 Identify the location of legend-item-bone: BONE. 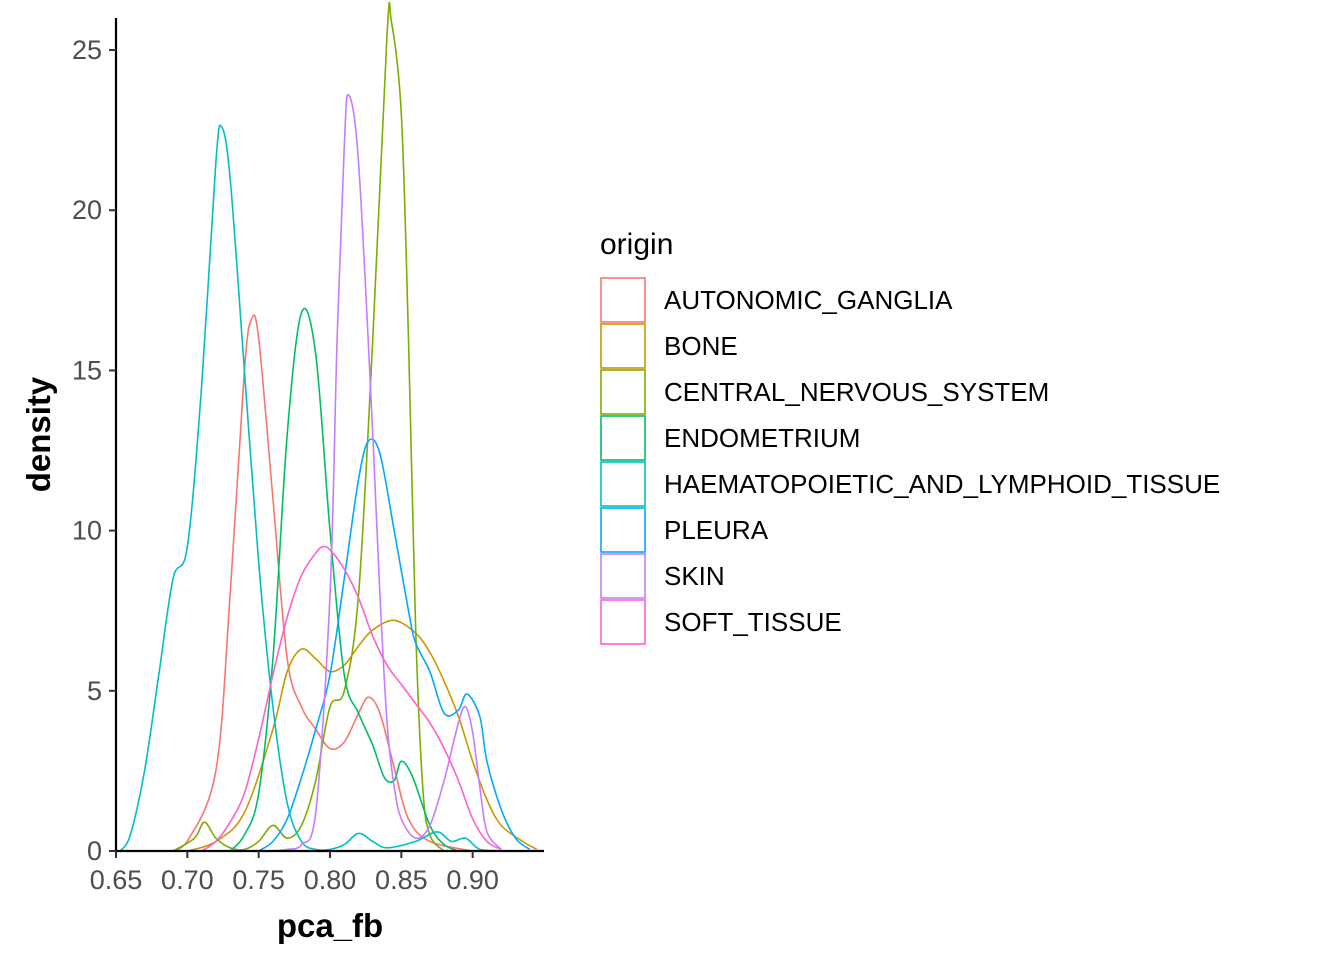
(669, 346).